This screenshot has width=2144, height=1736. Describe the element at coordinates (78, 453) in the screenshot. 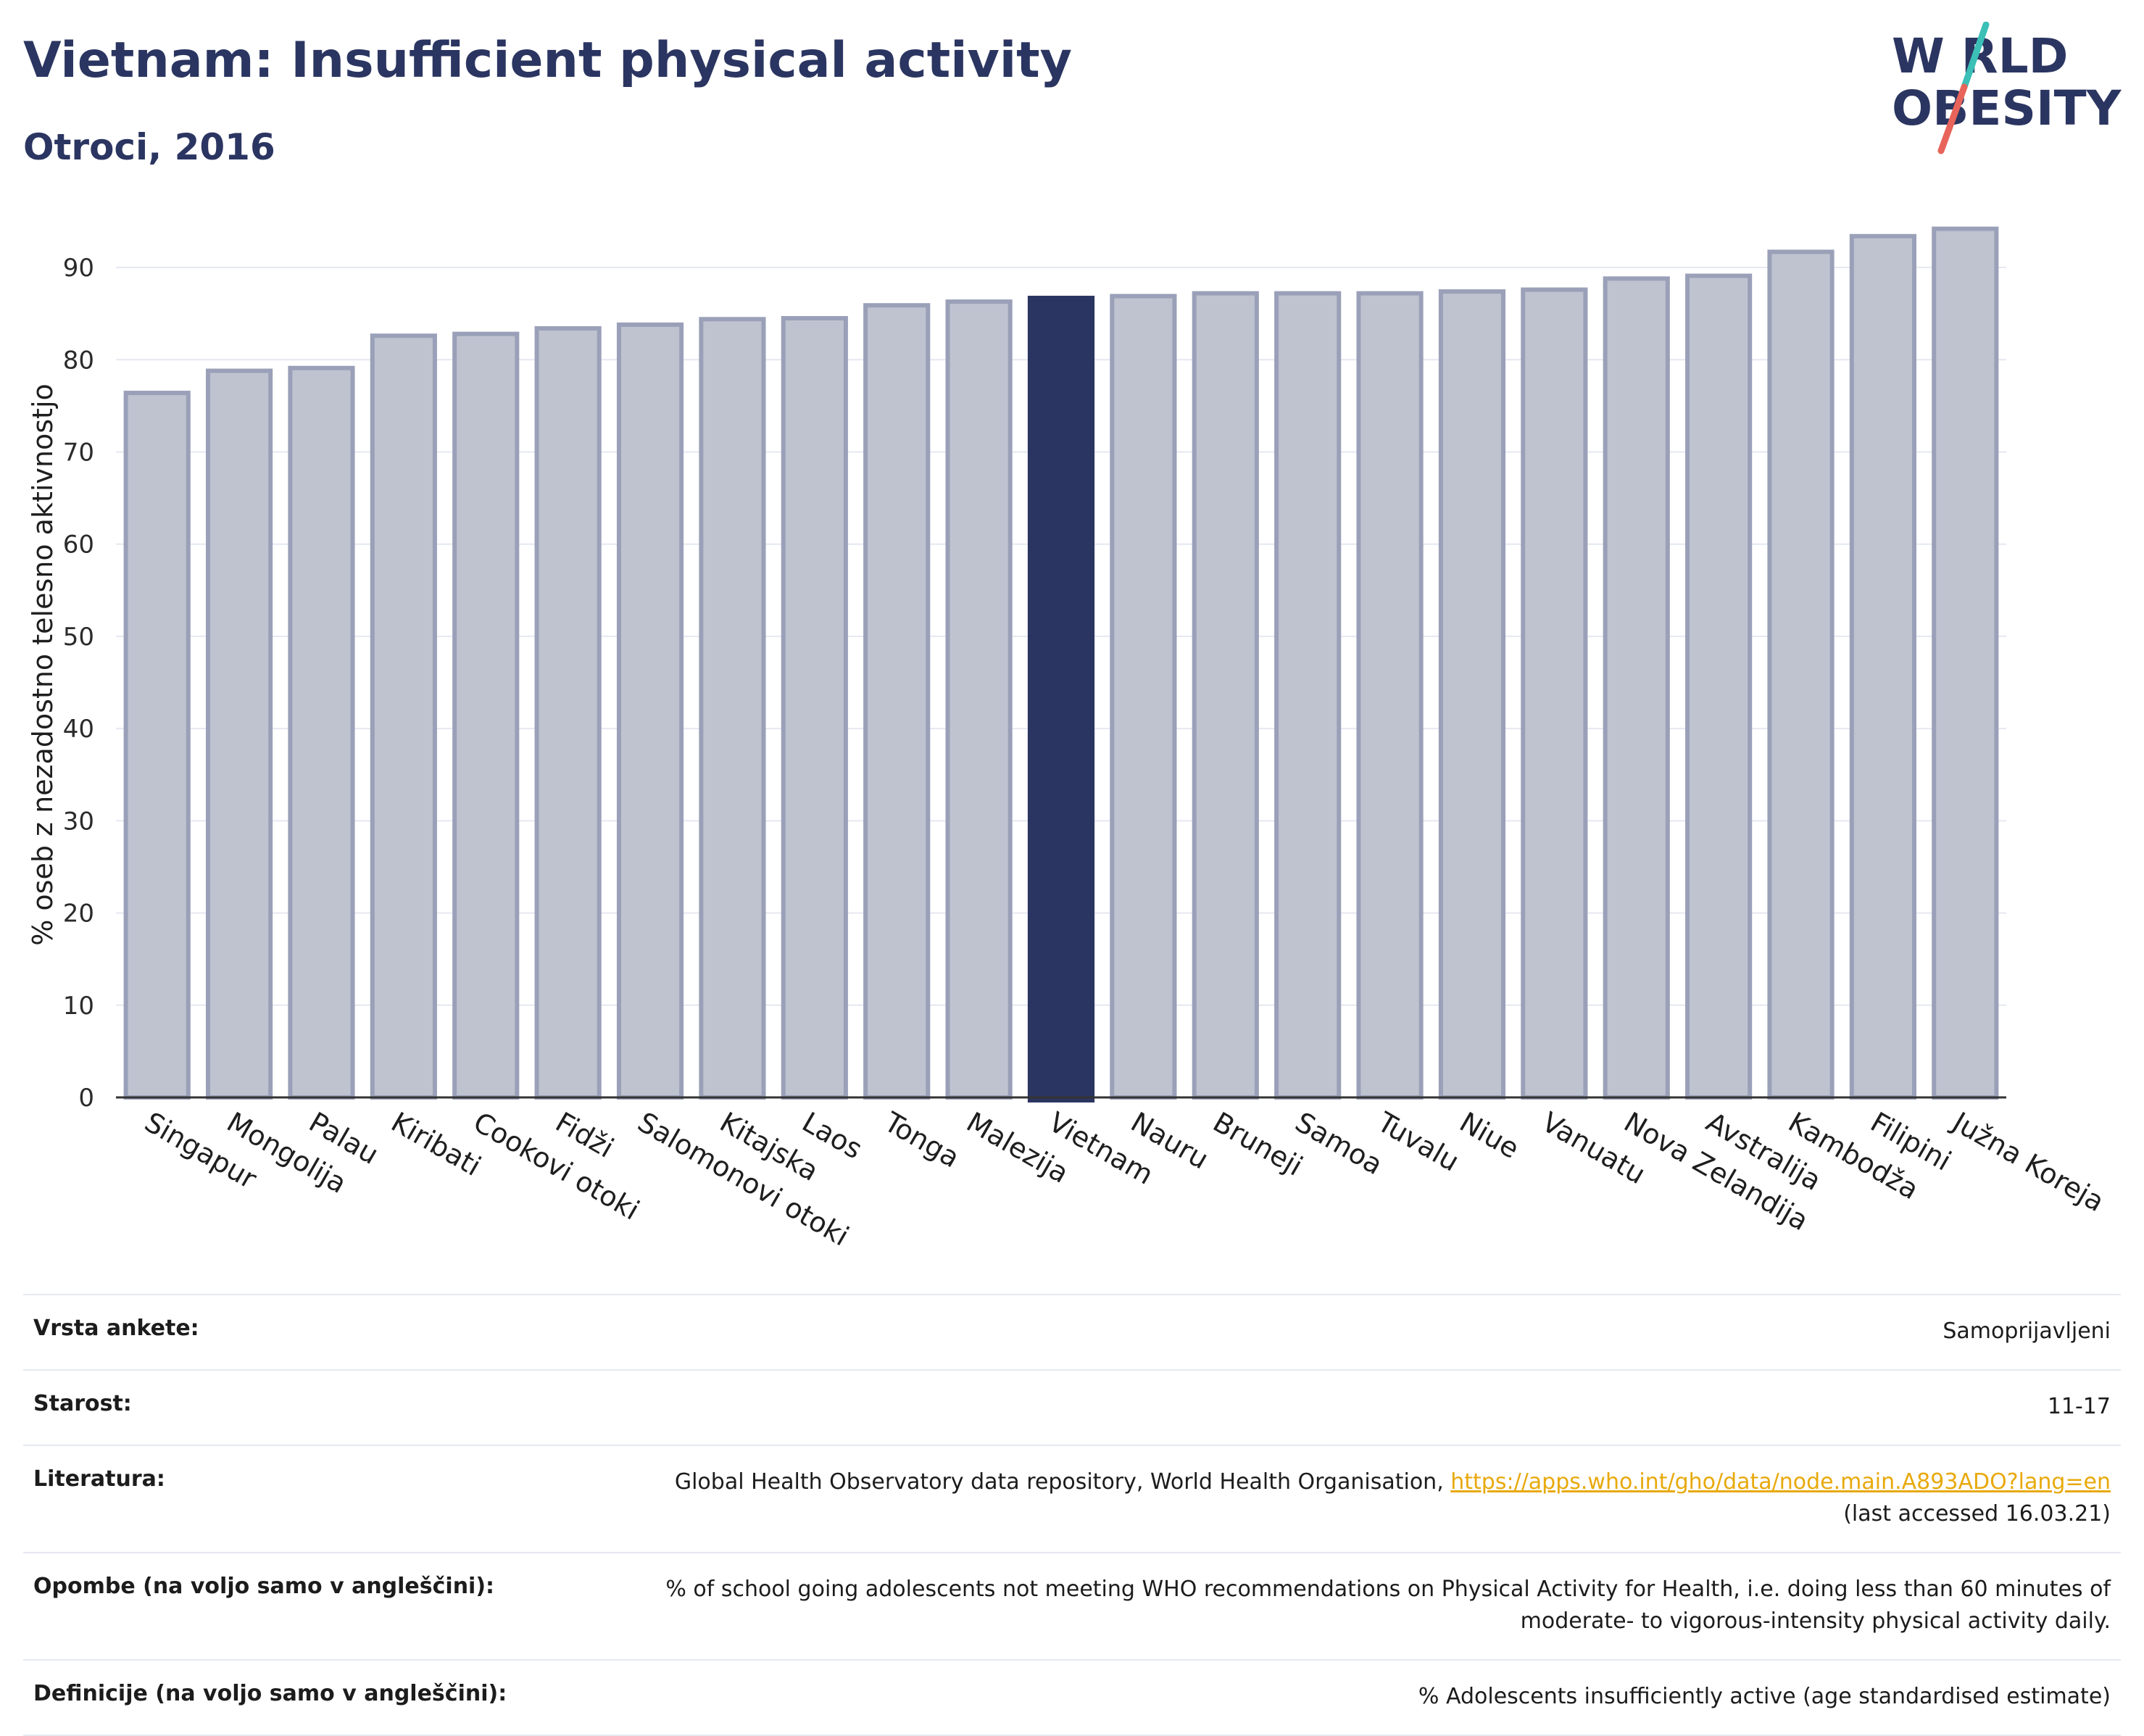

I see `y-tick-label: 70` at that location.